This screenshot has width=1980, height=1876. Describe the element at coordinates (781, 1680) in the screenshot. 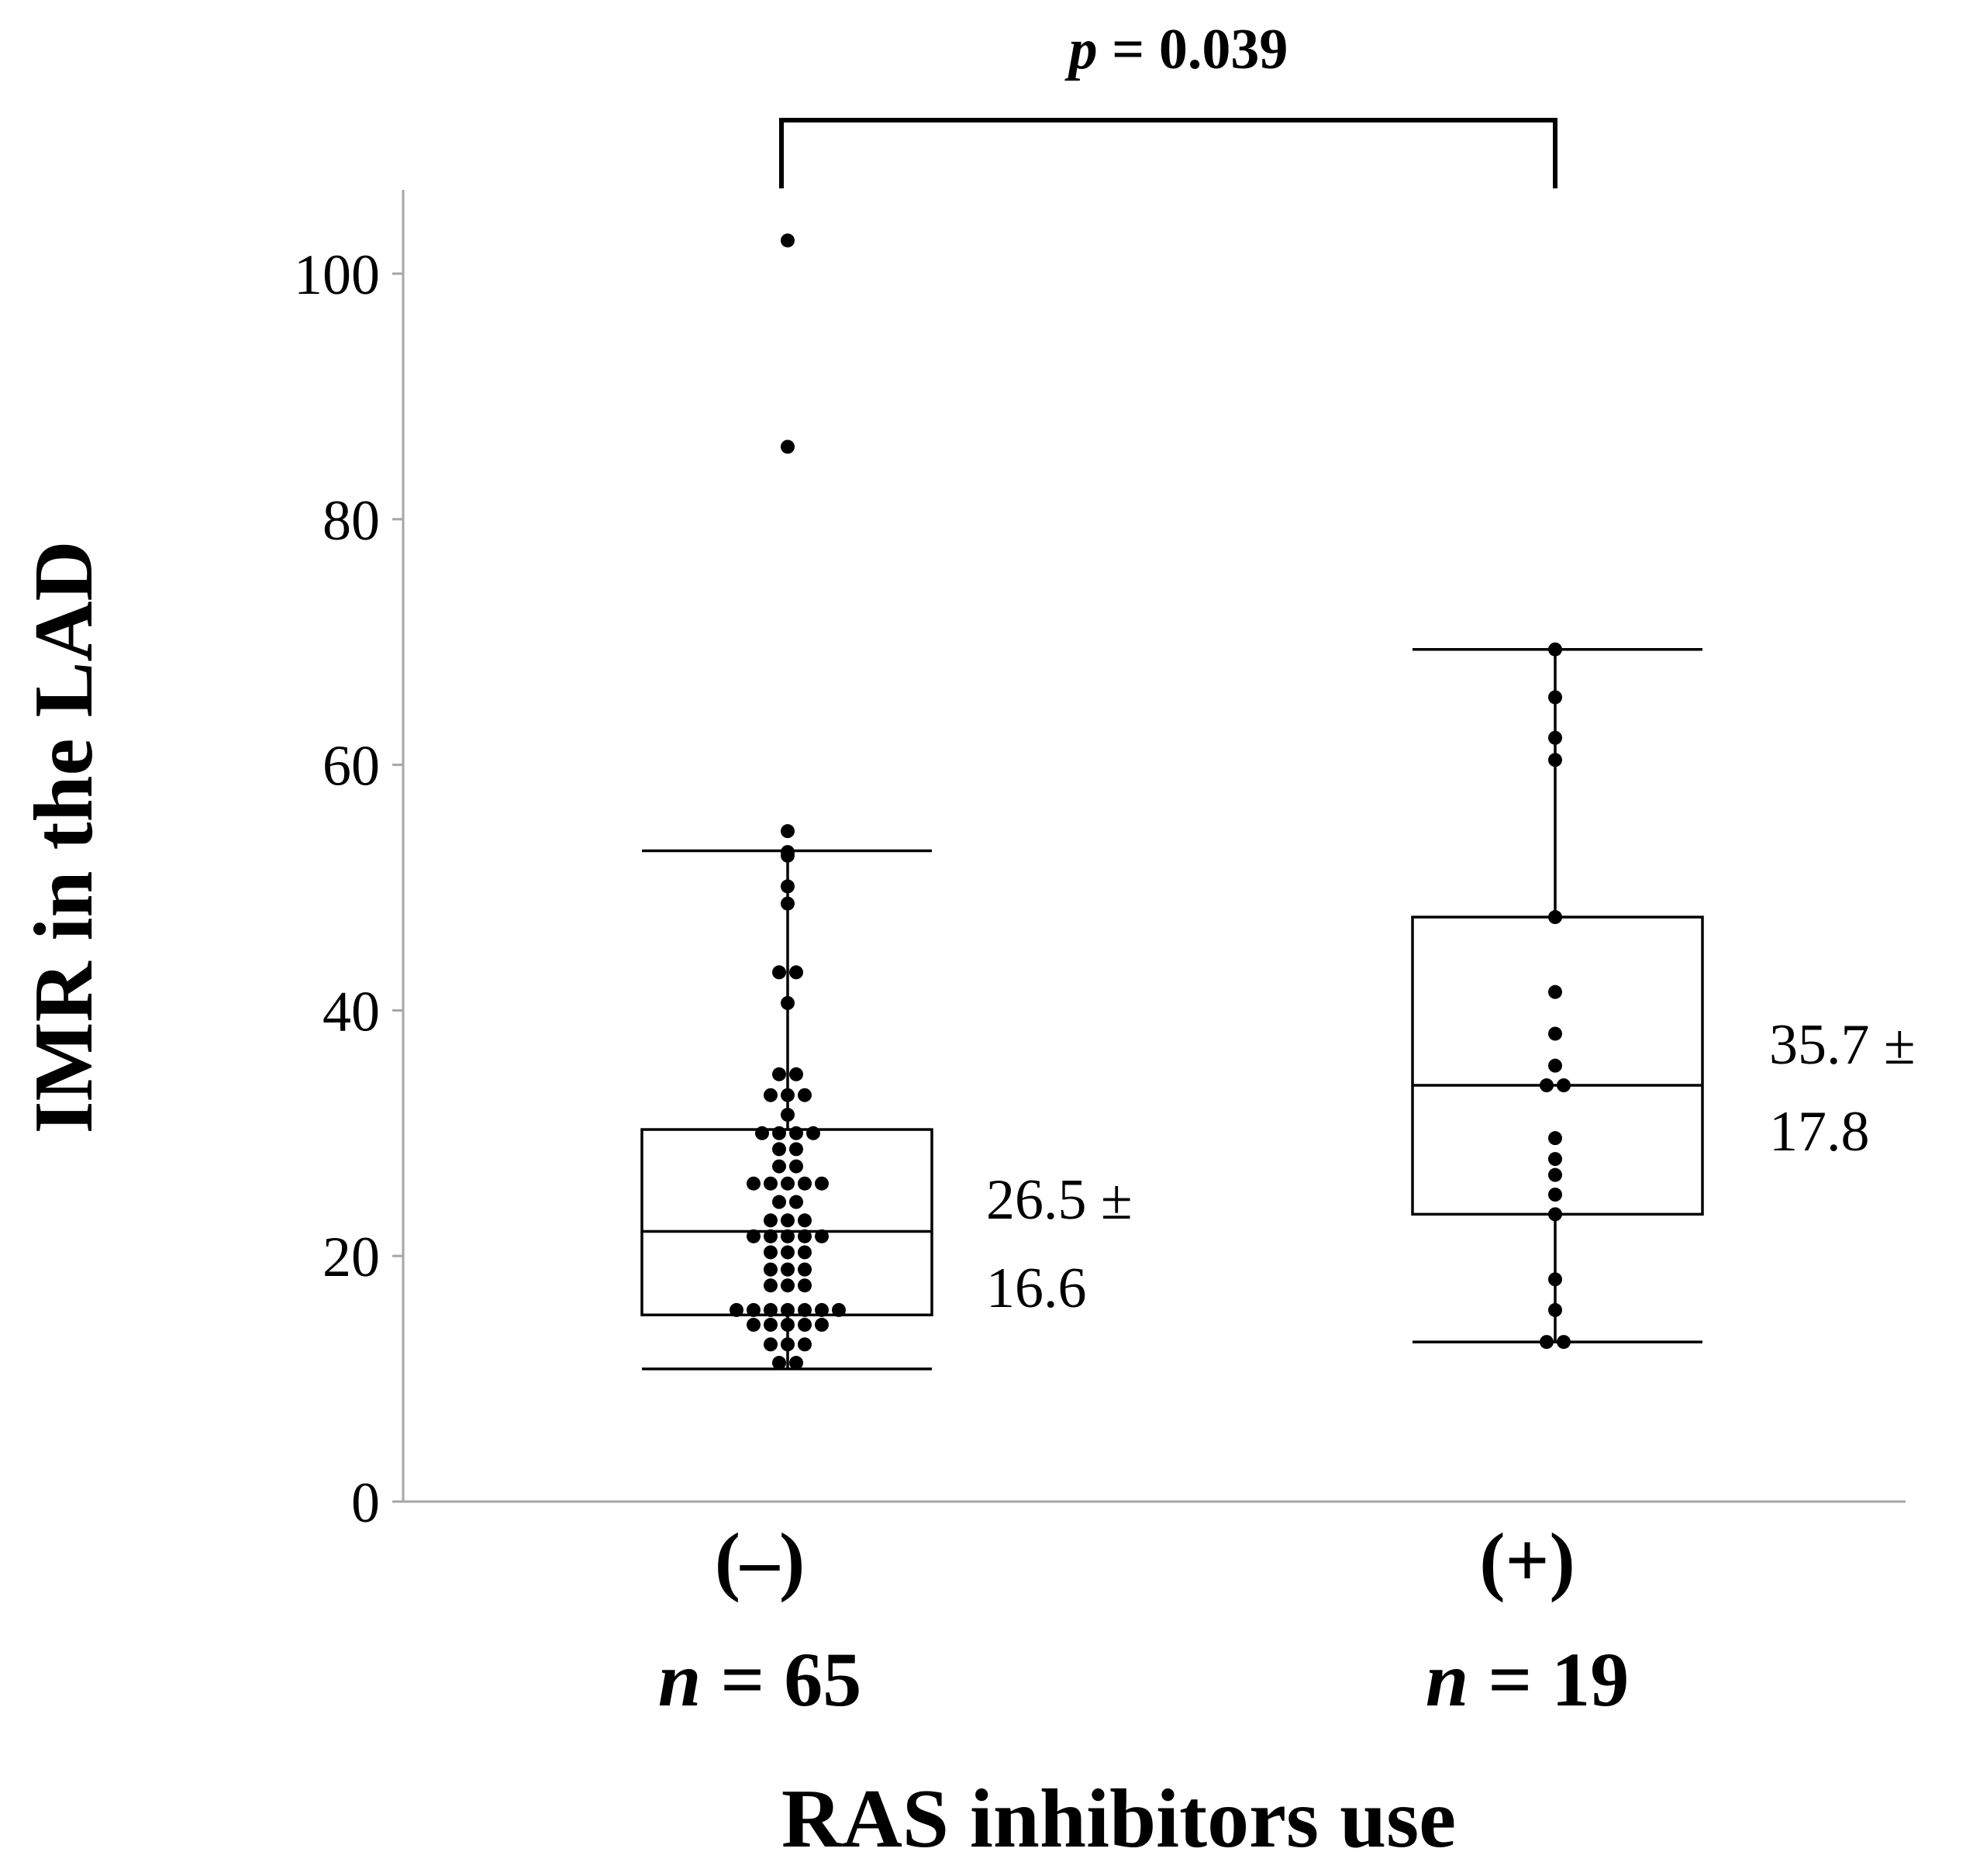

I see `n-value: = 65` at that location.